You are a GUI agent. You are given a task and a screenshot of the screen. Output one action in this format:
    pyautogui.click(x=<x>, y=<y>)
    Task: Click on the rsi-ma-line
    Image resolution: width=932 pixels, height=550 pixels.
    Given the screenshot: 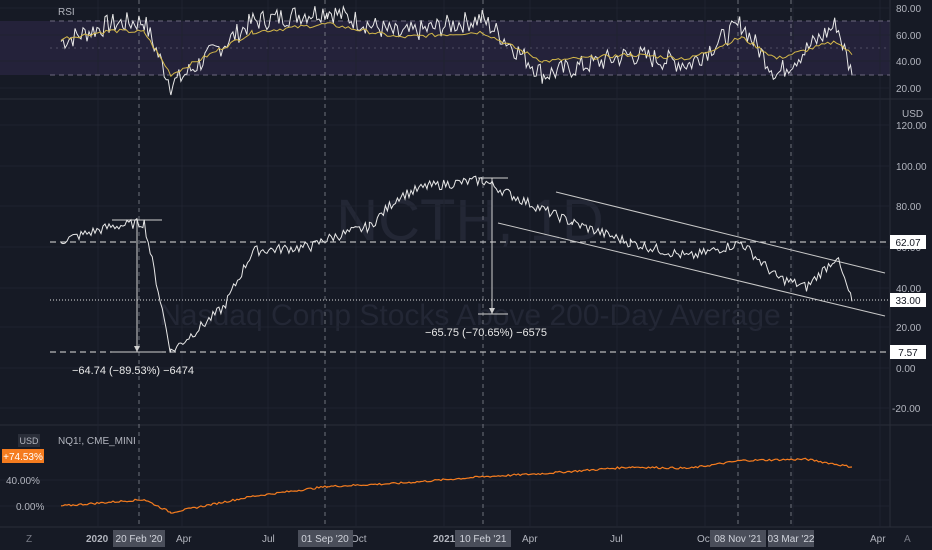 What is the action you would take?
    pyautogui.click(x=456, y=50)
    